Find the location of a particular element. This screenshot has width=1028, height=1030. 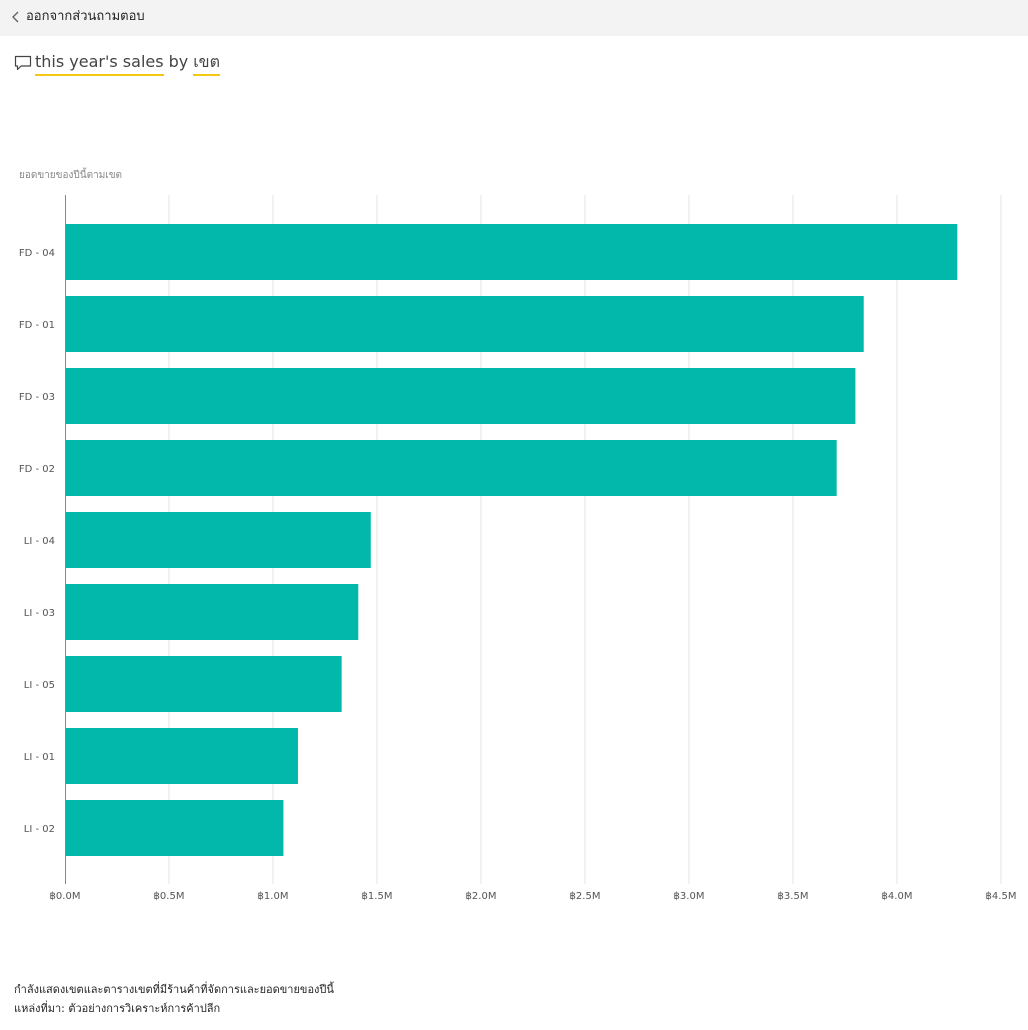

category-label: FD - 01 is located at coordinates (37, 325).